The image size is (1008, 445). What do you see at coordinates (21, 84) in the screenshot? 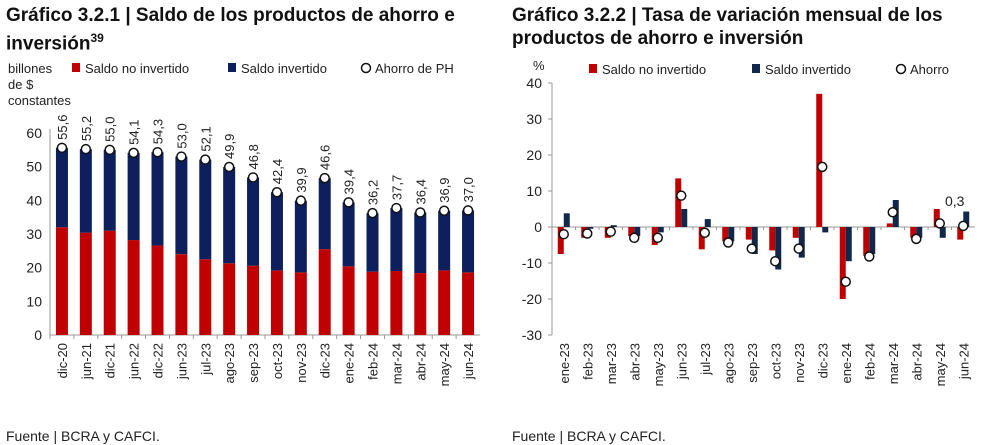
I see `y-axis-label: de $` at bounding box center [21, 84].